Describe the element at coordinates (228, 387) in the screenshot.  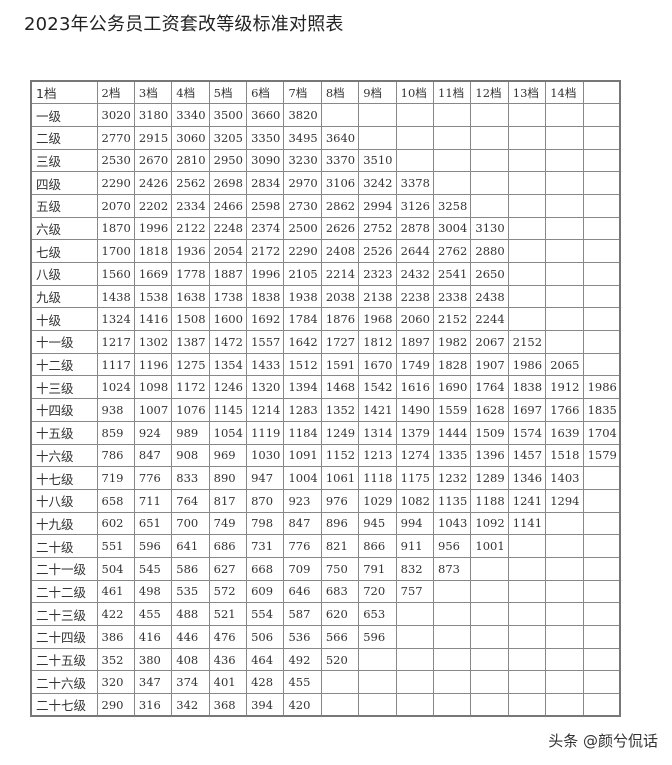
I see `salary-cell: 1246` at that location.